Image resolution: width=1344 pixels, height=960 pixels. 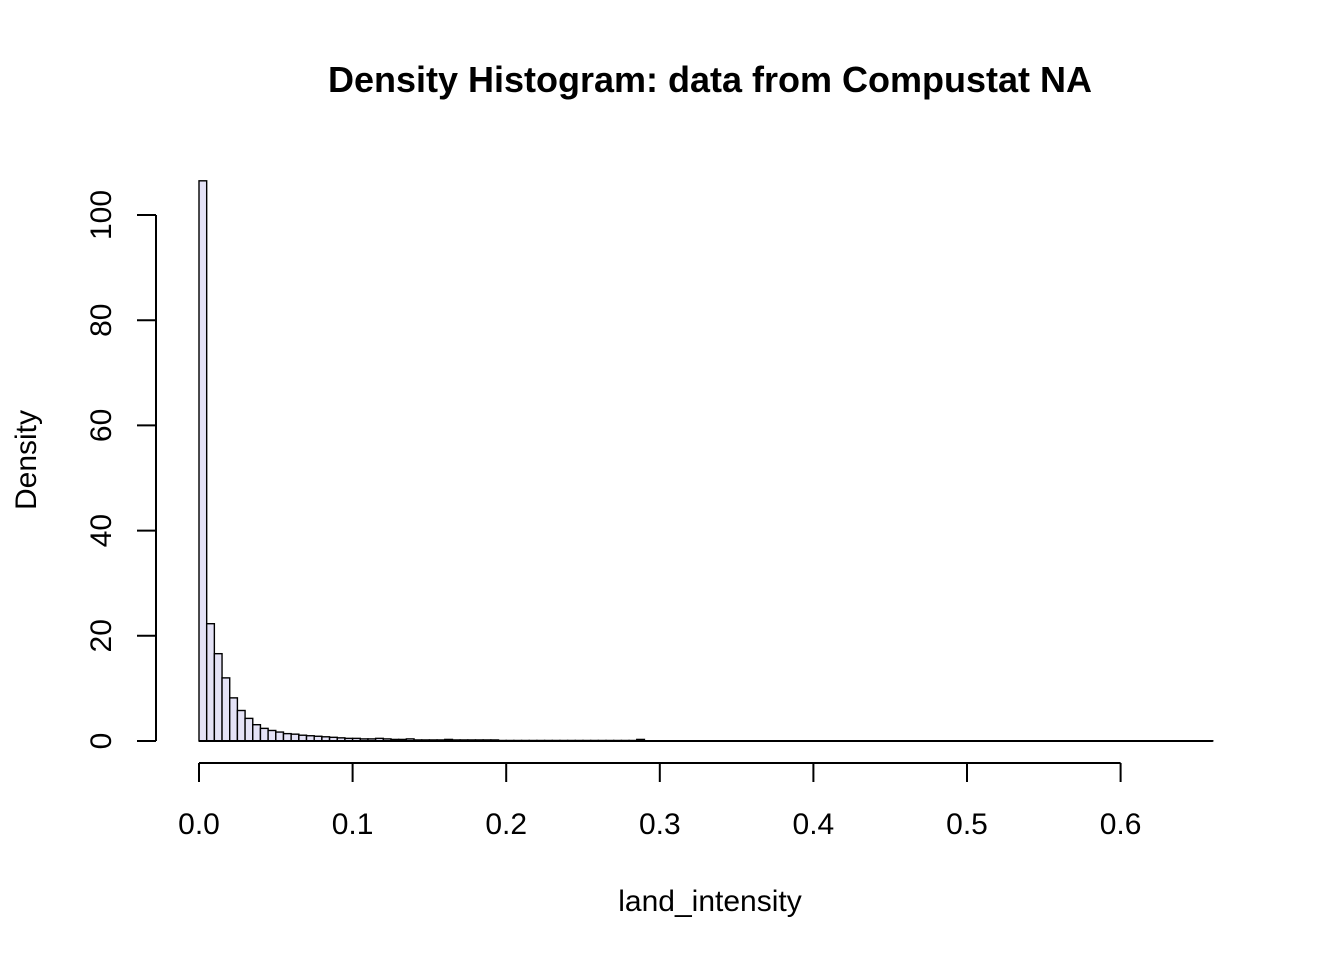 What do you see at coordinates (199, 824) in the screenshot?
I see `x-tick-label: 0.0` at bounding box center [199, 824].